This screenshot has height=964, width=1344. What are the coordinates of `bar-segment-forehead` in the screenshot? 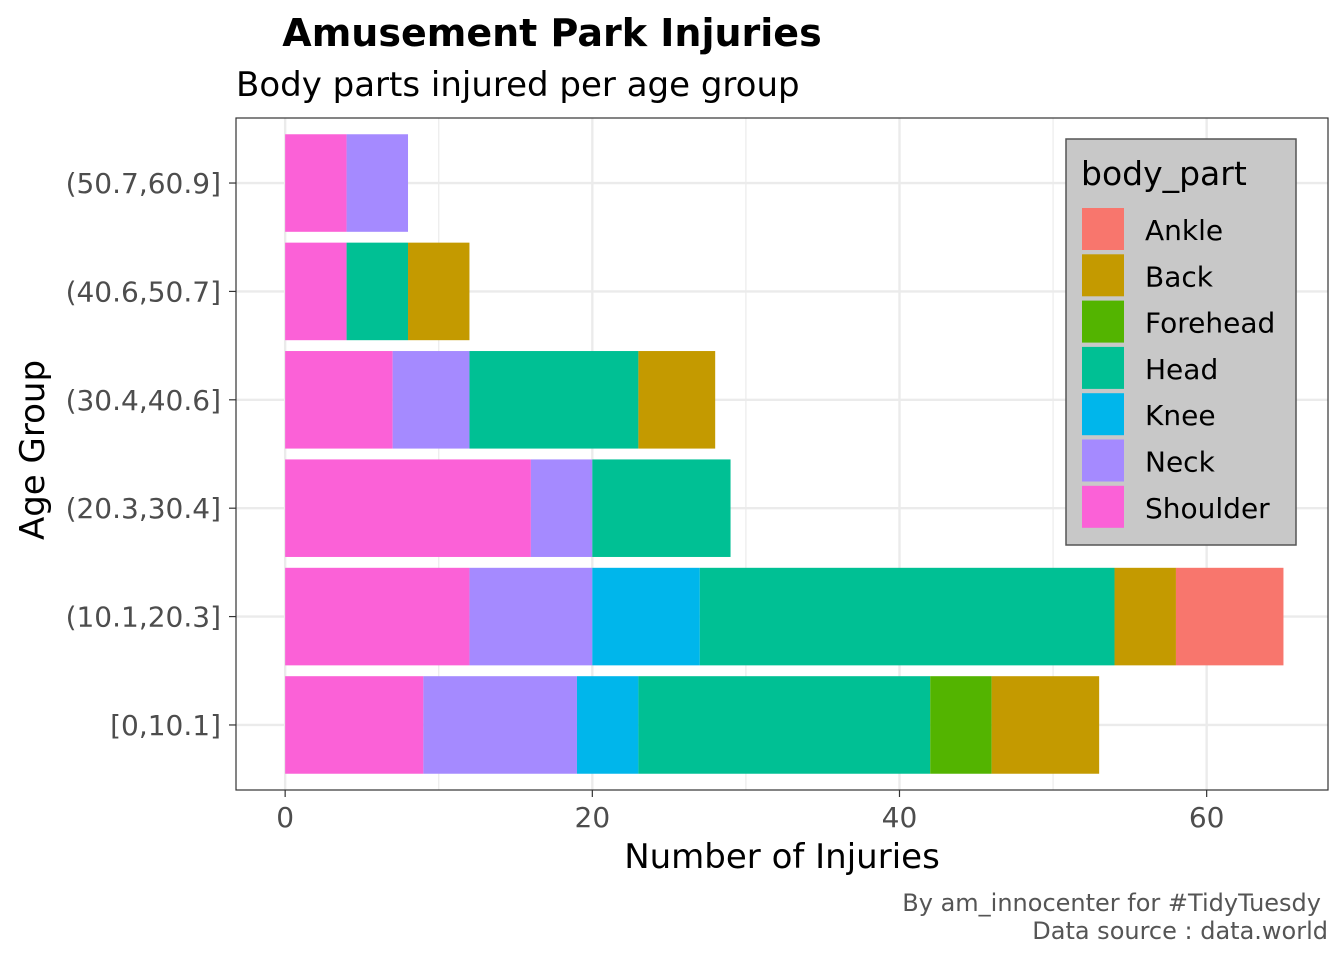 It's located at (961, 725).